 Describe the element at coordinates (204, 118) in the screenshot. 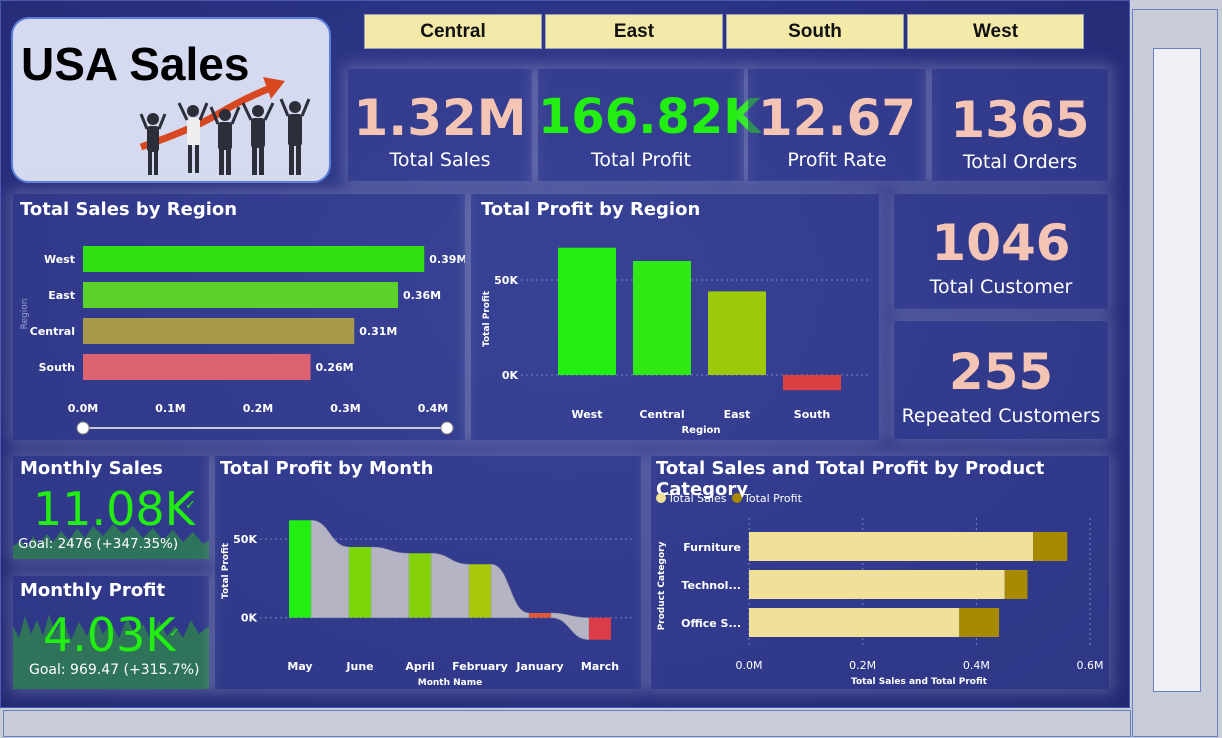

I see `arrow-line` at that location.